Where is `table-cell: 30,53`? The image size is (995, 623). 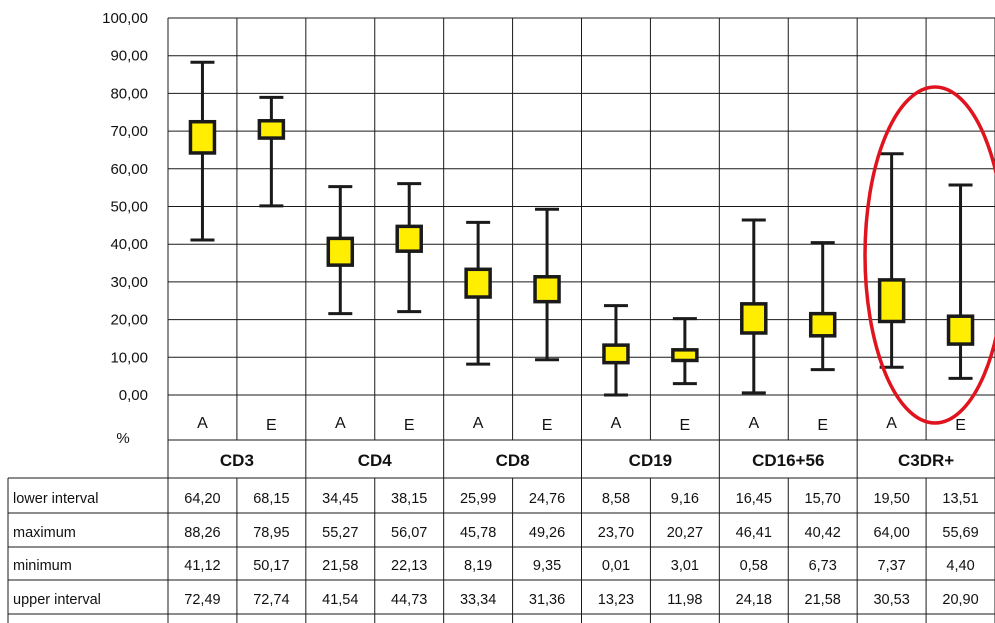
table-cell: 30,53 is located at coordinates (891, 600).